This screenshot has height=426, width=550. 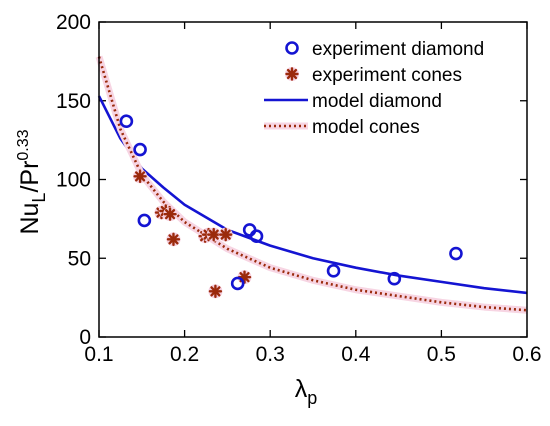 I want to click on y-tick-label: 100, so click(x=73, y=180).